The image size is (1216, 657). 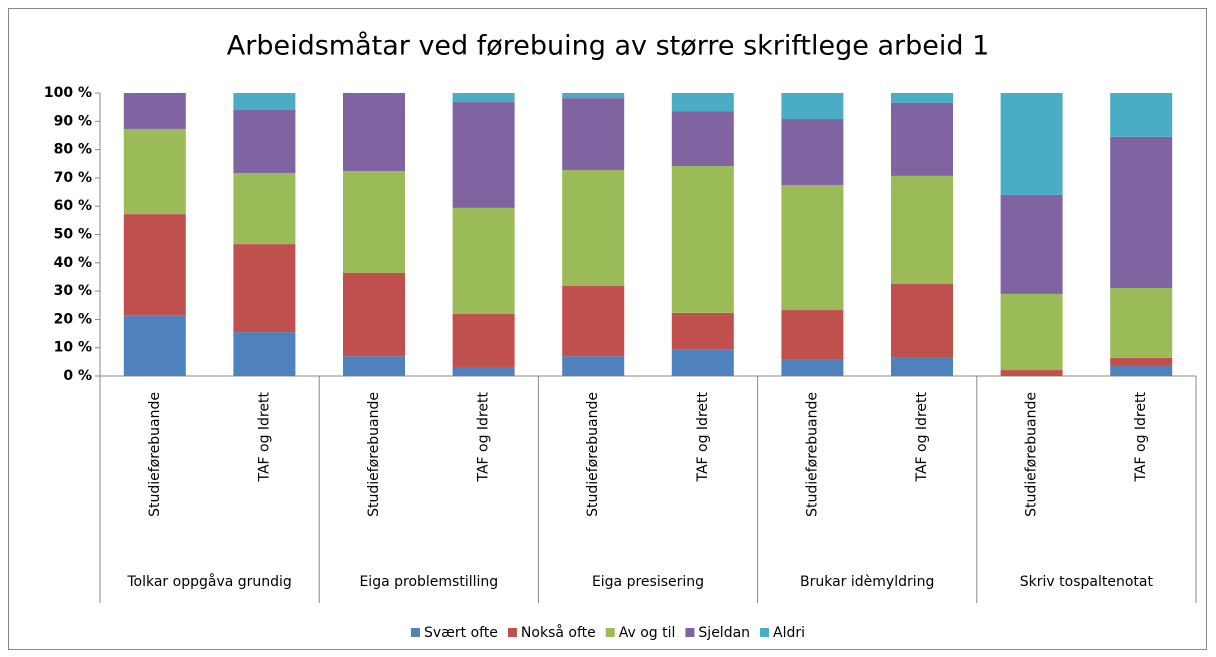 I want to click on legend-label: Aldri, so click(x=789, y=633).